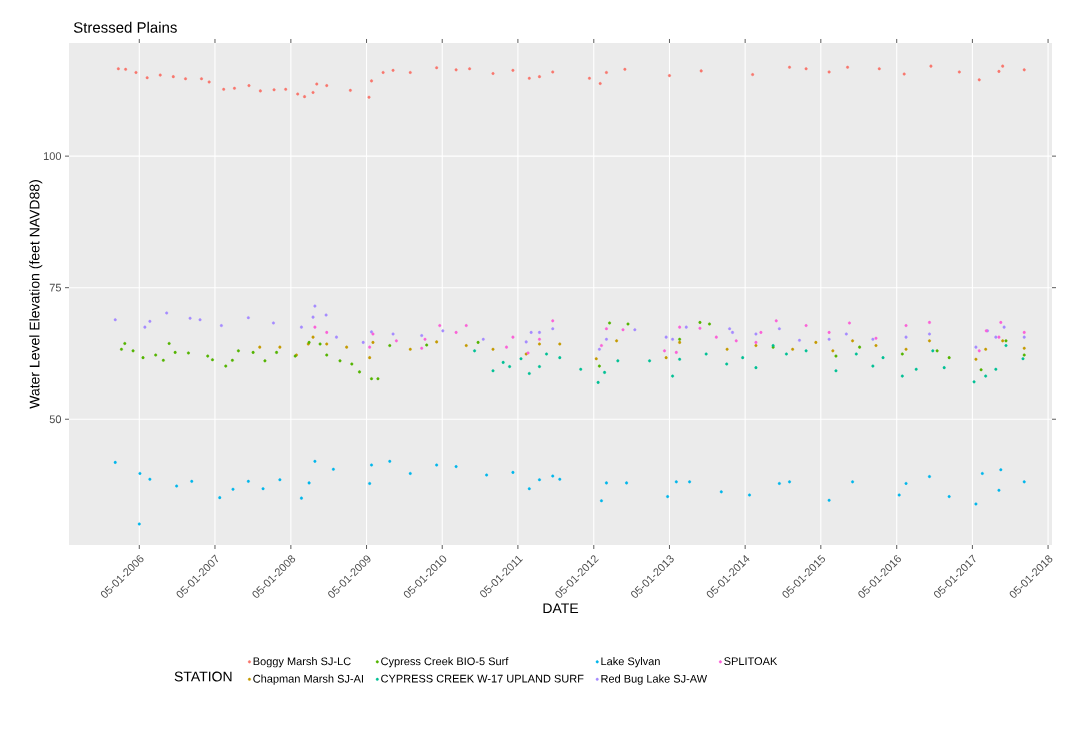  Describe the element at coordinates (654, 679) in the screenshot. I see `legend-label: Red Bug Lake SJ-AW` at that location.